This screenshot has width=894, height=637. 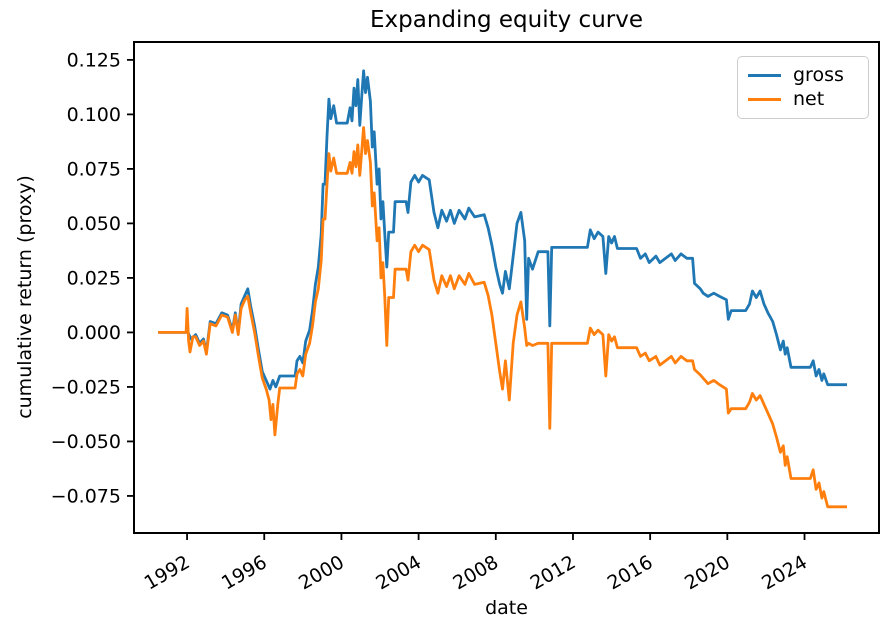 I want to click on legend-item-net: net, so click(x=803, y=99).